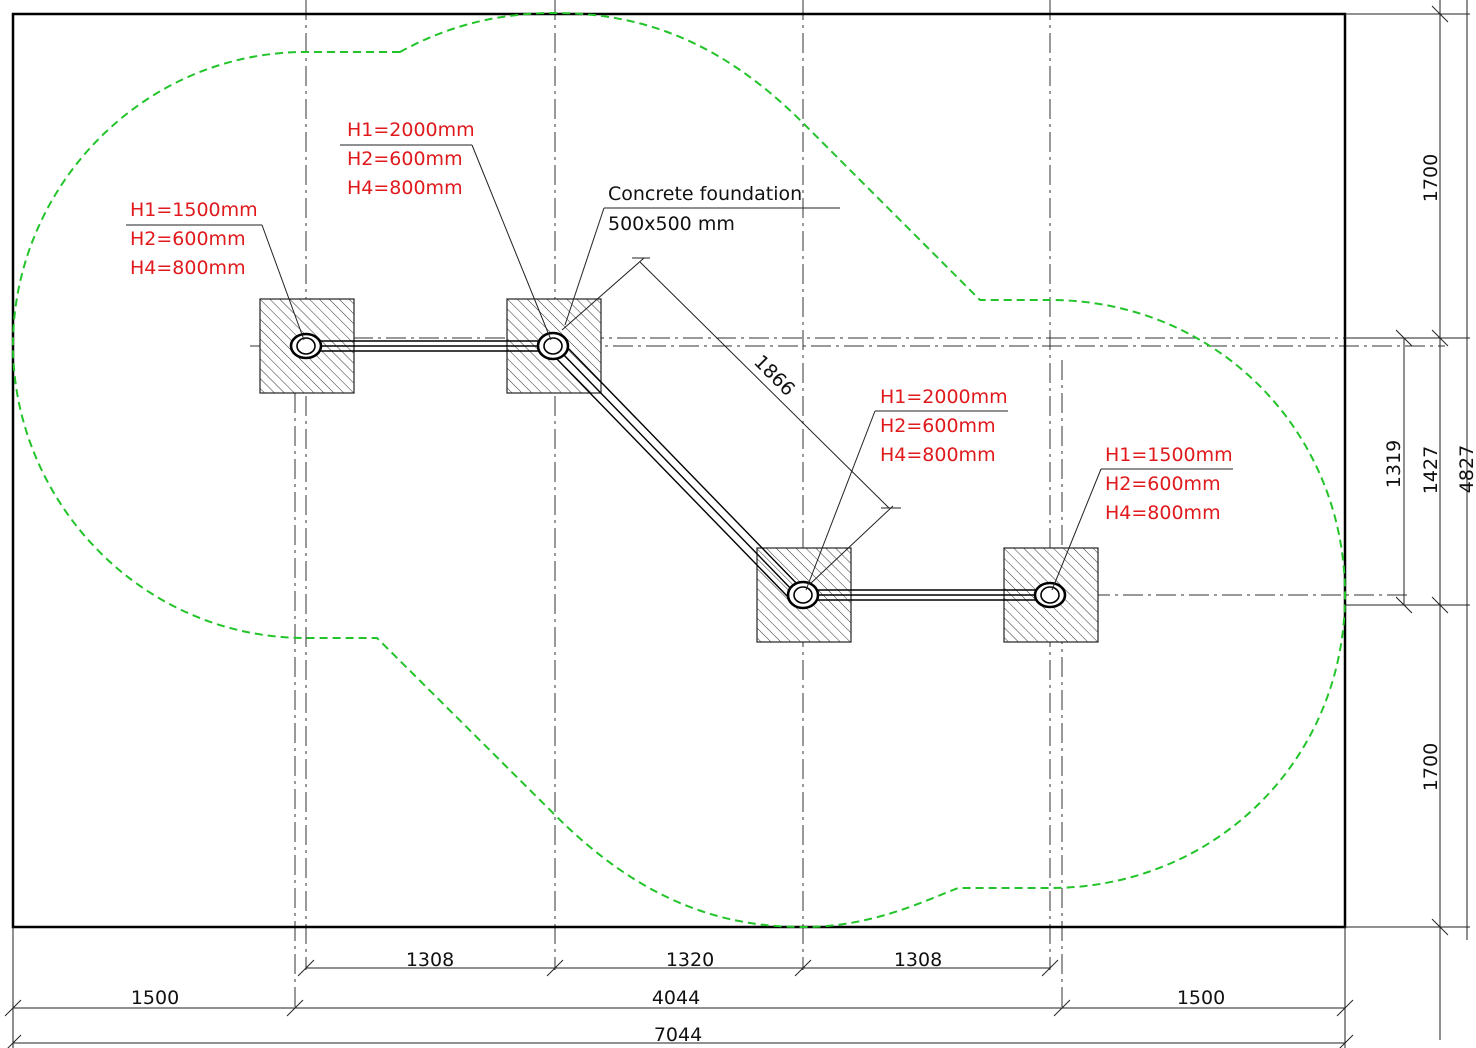 Image resolution: width=1476 pixels, height=1048 pixels. What do you see at coordinates (702, 266) in the screenshot?
I see `foundation-note-leader` at bounding box center [702, 266].